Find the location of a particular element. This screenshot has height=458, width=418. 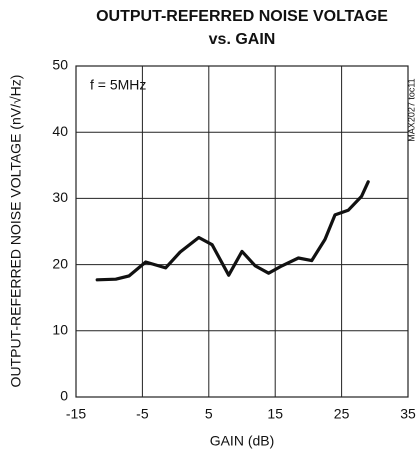

annotation: f = 5MHz is located at coordinates (118, 85).